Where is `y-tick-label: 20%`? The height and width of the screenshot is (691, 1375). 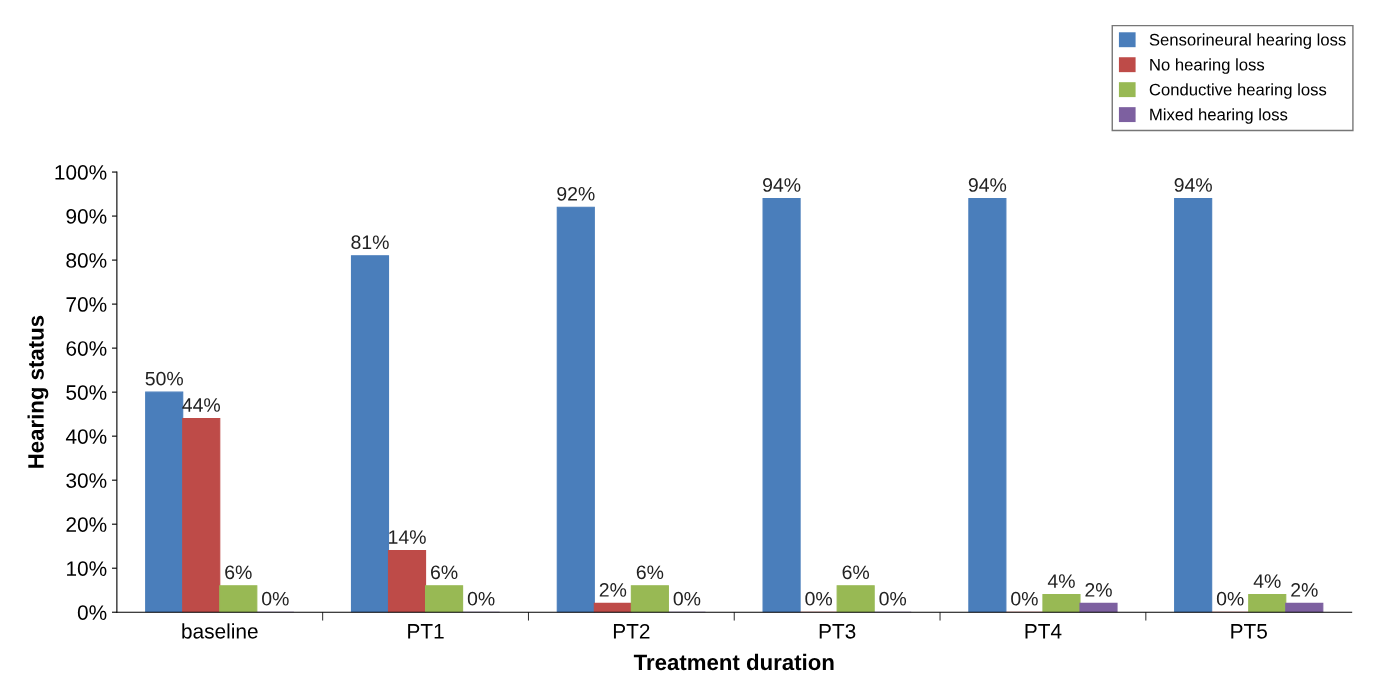 y-tick-label: 20% is located at coordinates (86, 524).